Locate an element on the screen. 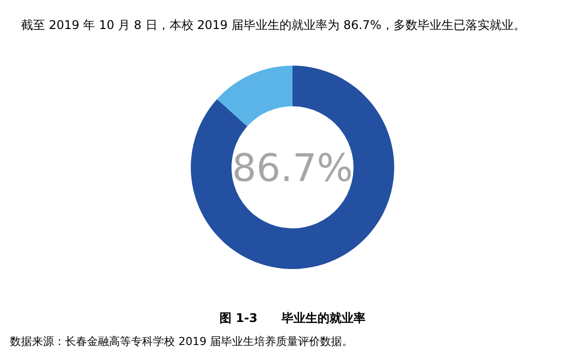 The image size is (585, 355). text: 86.7% is located at coordinates (292, 168).